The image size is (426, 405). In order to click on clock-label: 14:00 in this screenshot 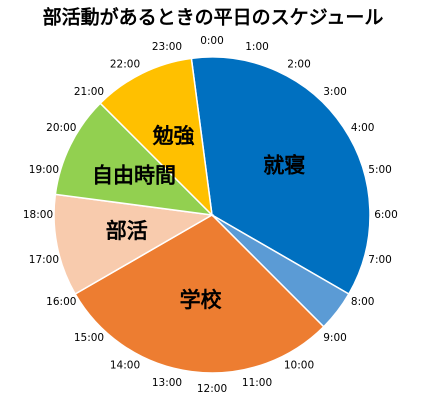, I will do `click(125, 366)`.